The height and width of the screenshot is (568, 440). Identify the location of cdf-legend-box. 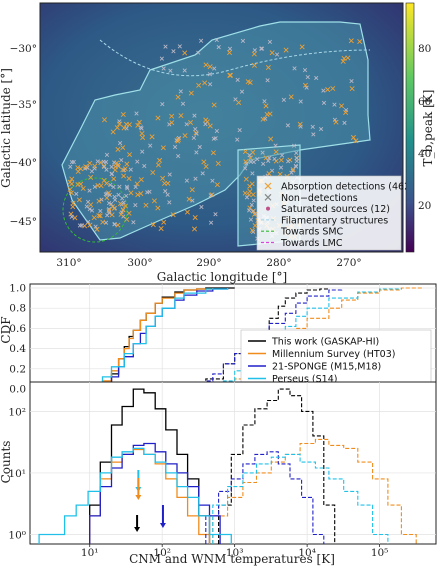
(336, 359).